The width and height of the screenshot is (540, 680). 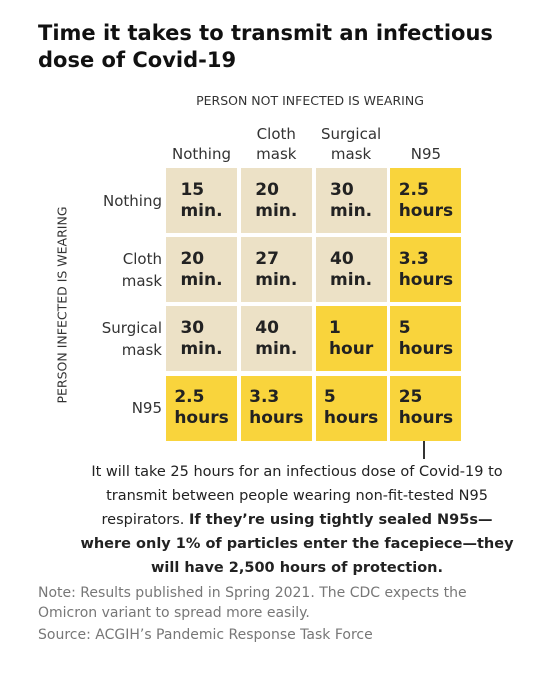 What do you see at coordinates (425, 141) in the screenshot?
I see `column-label: N95` at bounding box center [425, 141].